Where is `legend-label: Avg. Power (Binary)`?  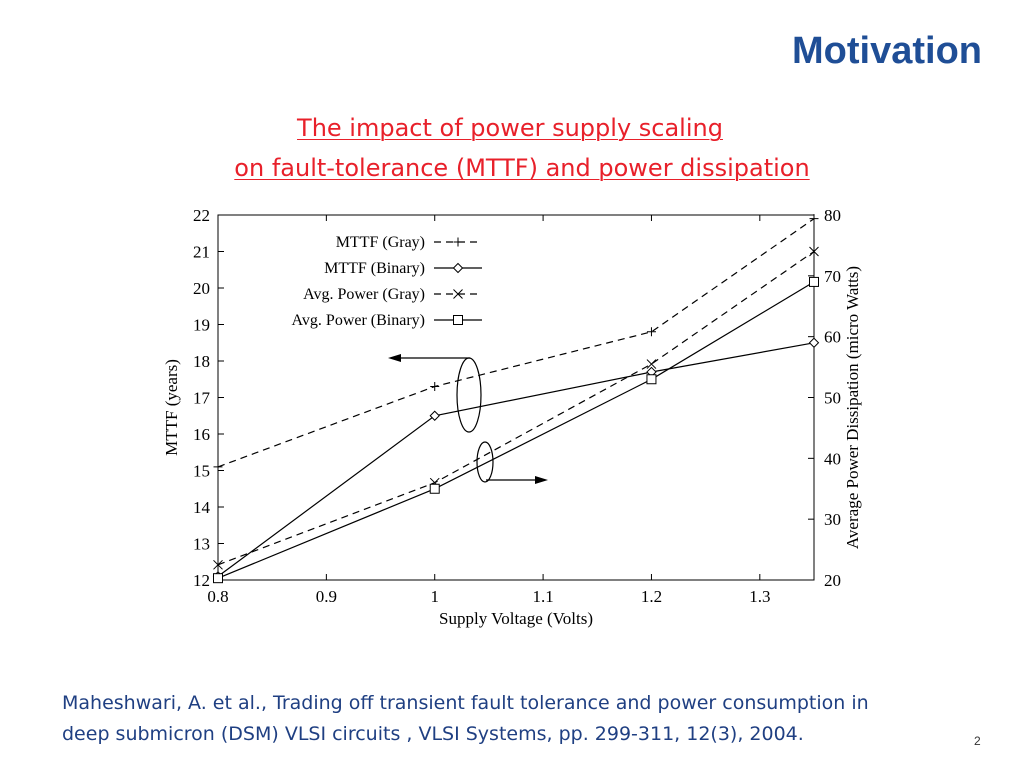
legend-label: Avg. Power (Binary) is located at coordinates (358, 320).